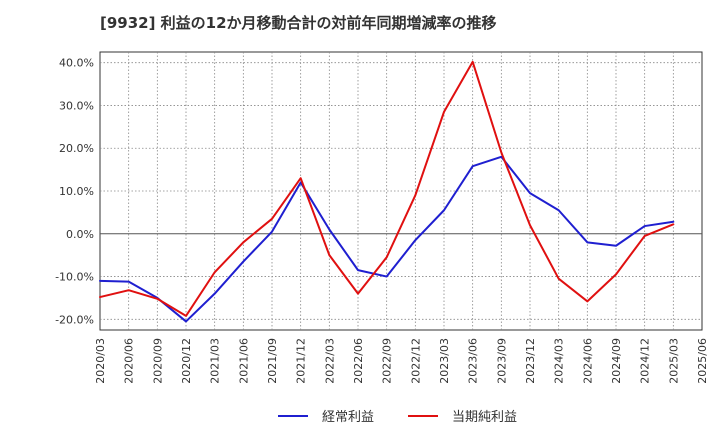 The height and width of the screenshot is (440, 720). I want to click on x-tick-label: 2021/09, so click(272, 361).